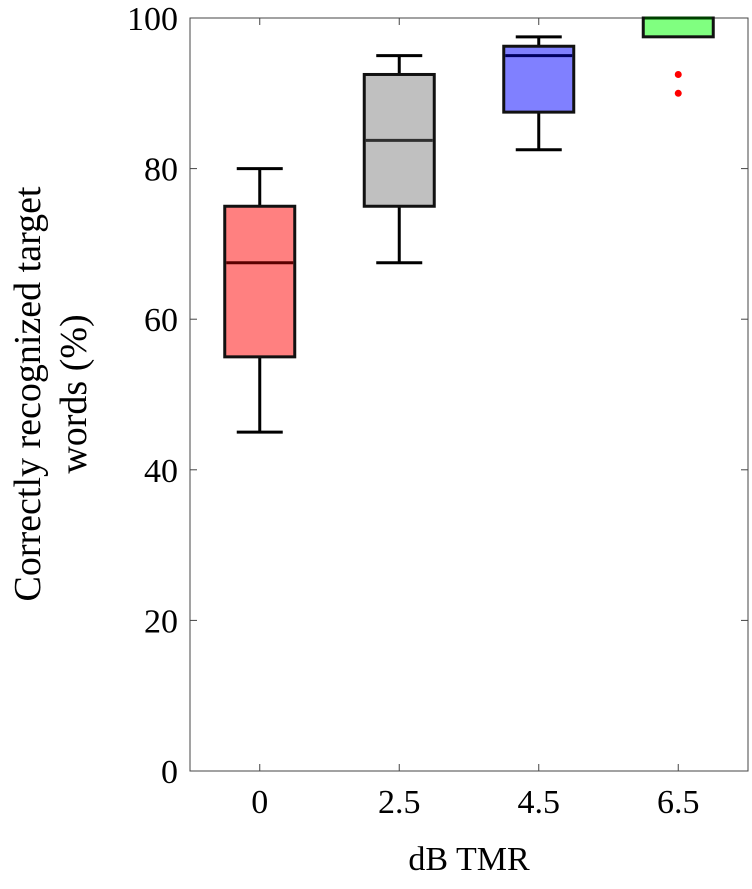  I want to click on y-tick-label: 0, so click(169, 772).